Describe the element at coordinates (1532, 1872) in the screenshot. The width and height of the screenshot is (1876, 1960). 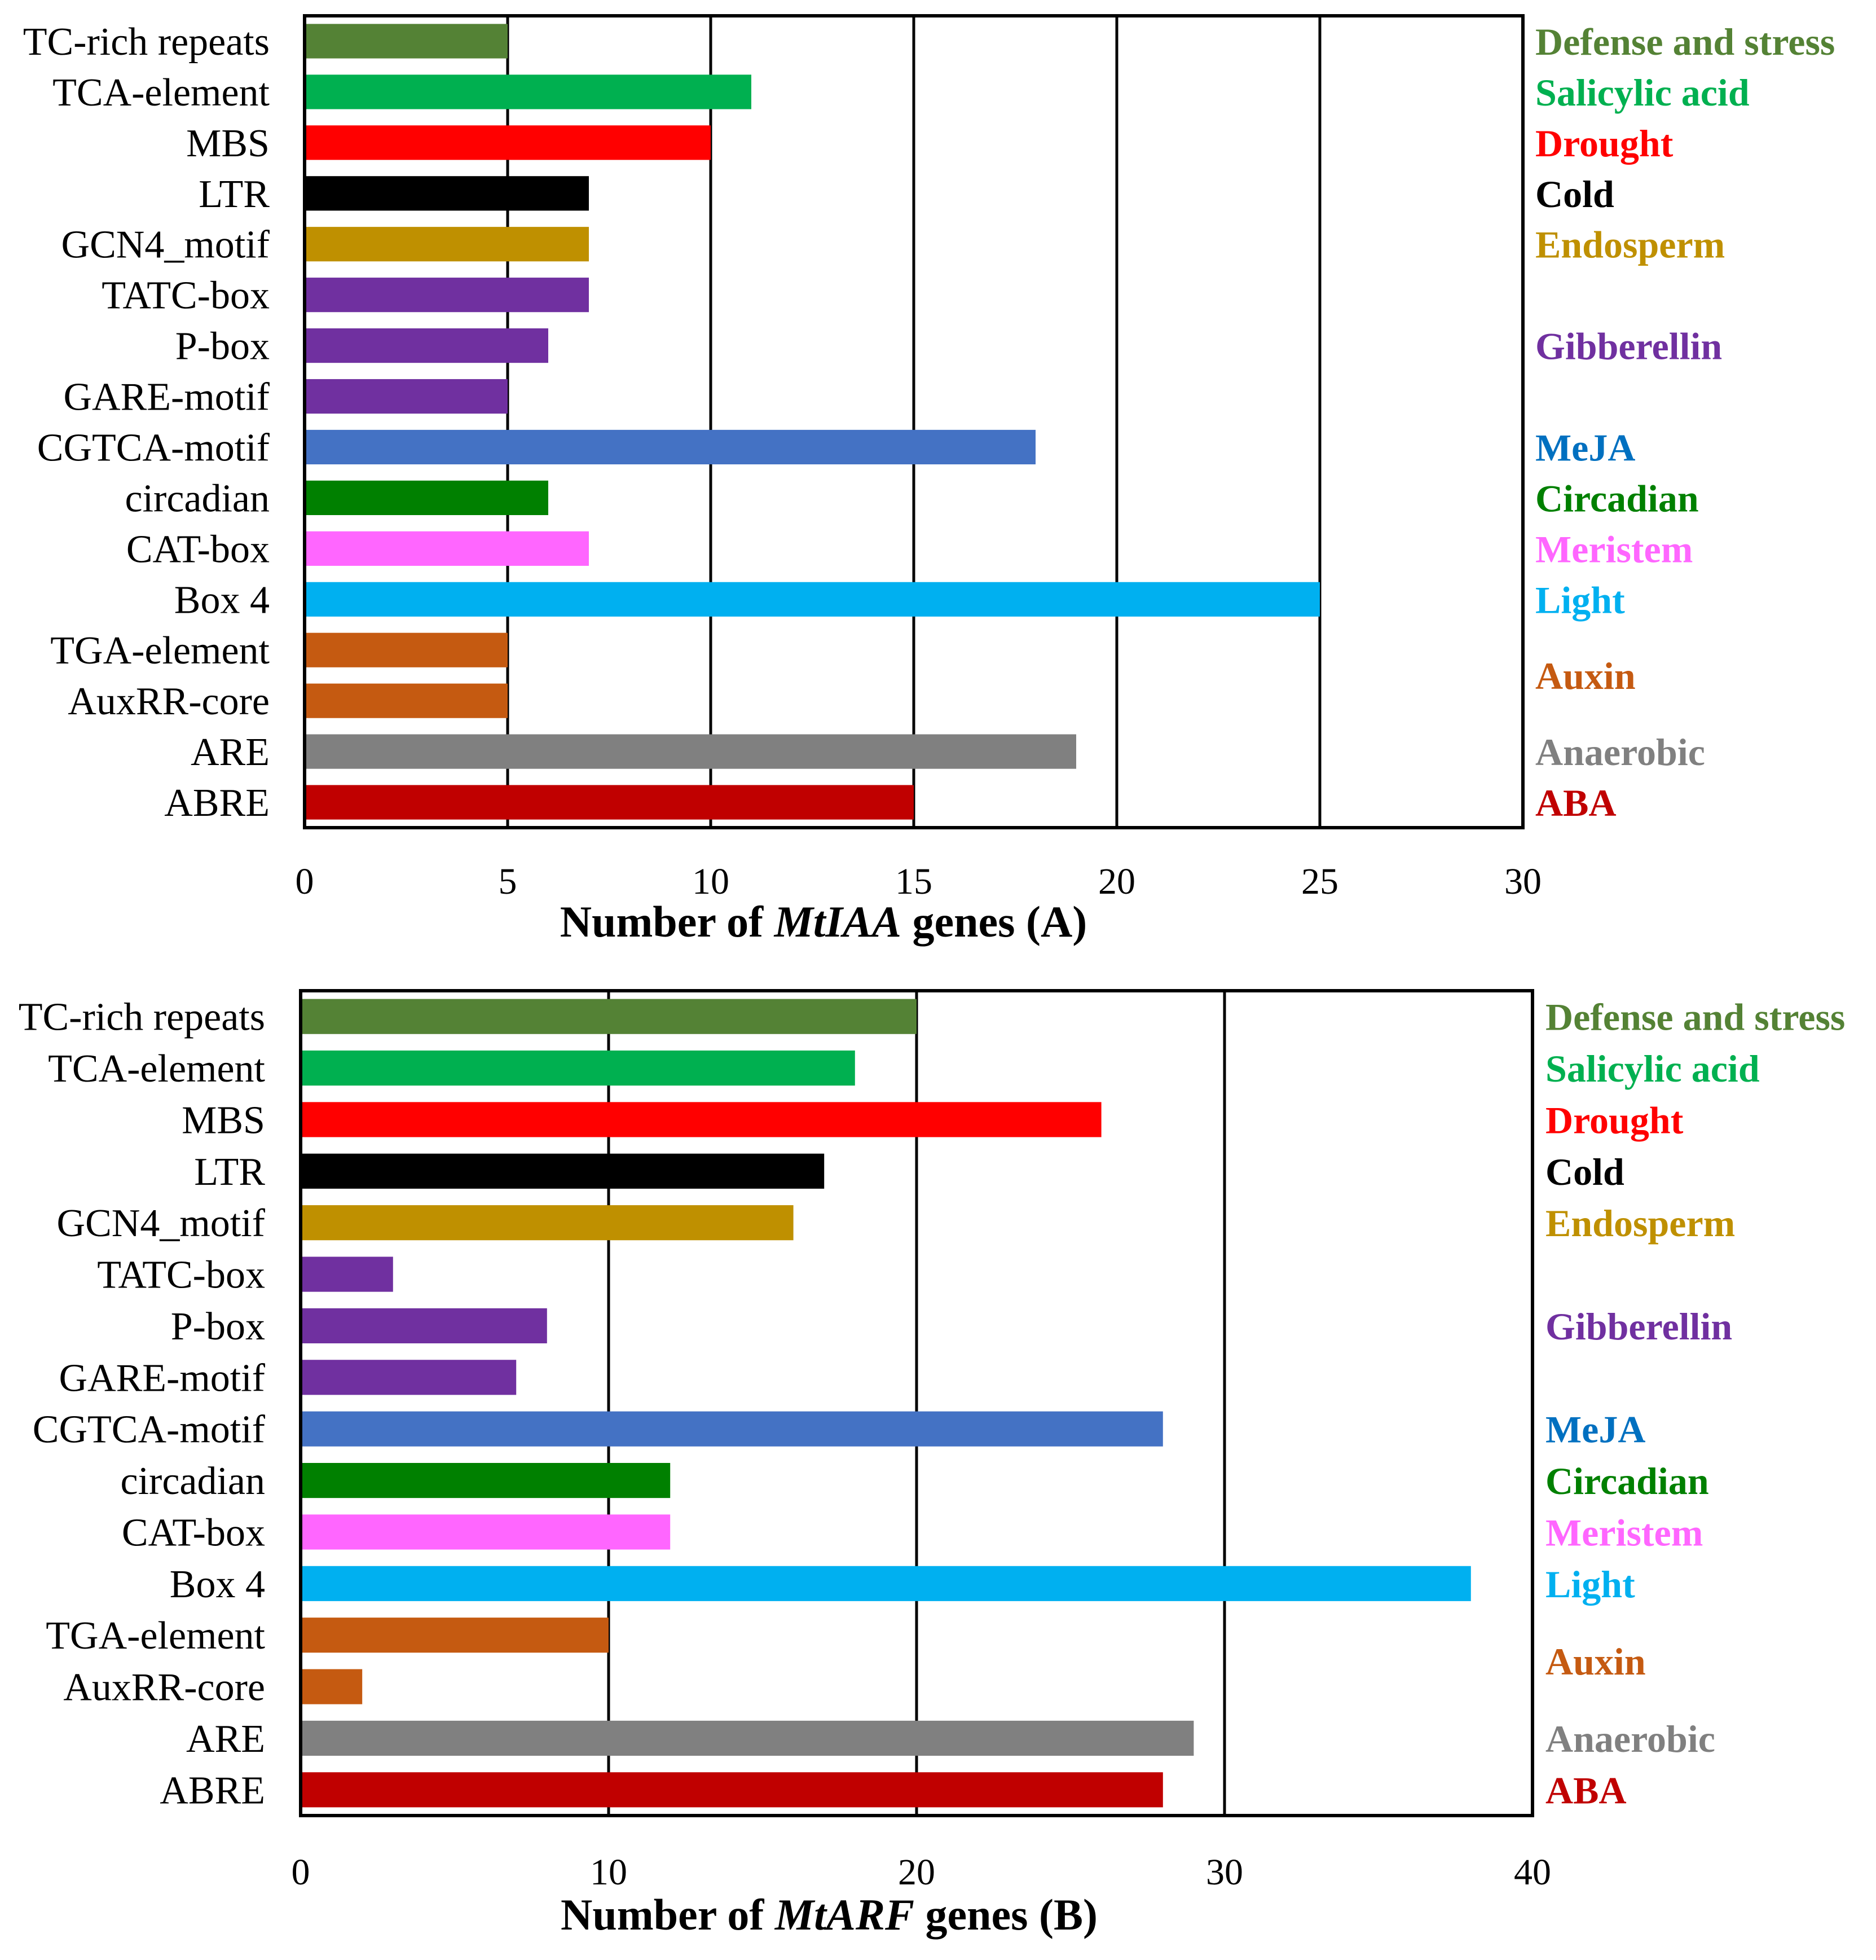
I see `x-tick-label: 40` at that location.